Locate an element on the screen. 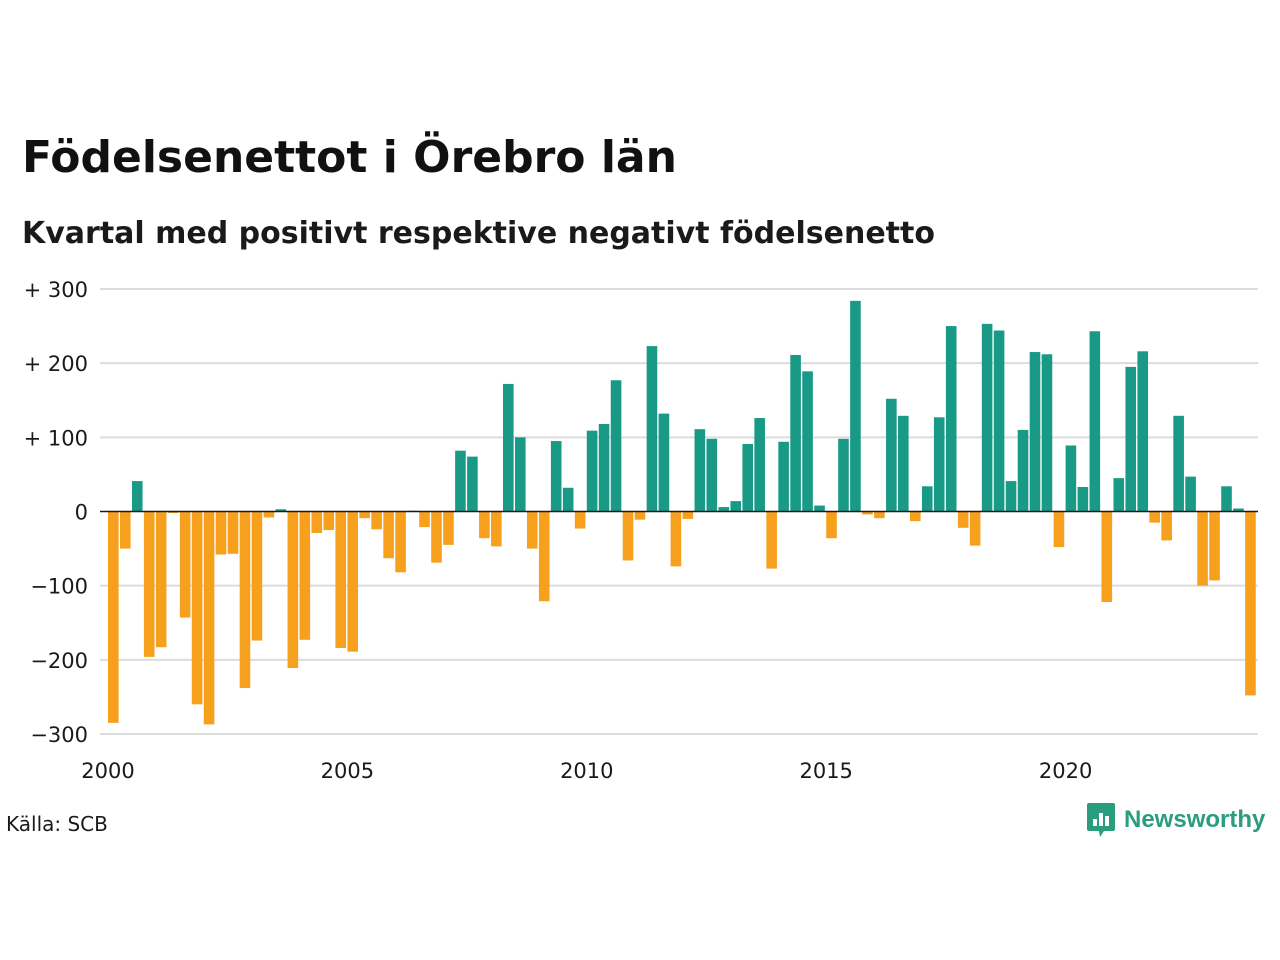 The image size is (1280, 960). x-axis-labels: 2000 2005 2010 2015 2020 is located at coordinates (586, 769).